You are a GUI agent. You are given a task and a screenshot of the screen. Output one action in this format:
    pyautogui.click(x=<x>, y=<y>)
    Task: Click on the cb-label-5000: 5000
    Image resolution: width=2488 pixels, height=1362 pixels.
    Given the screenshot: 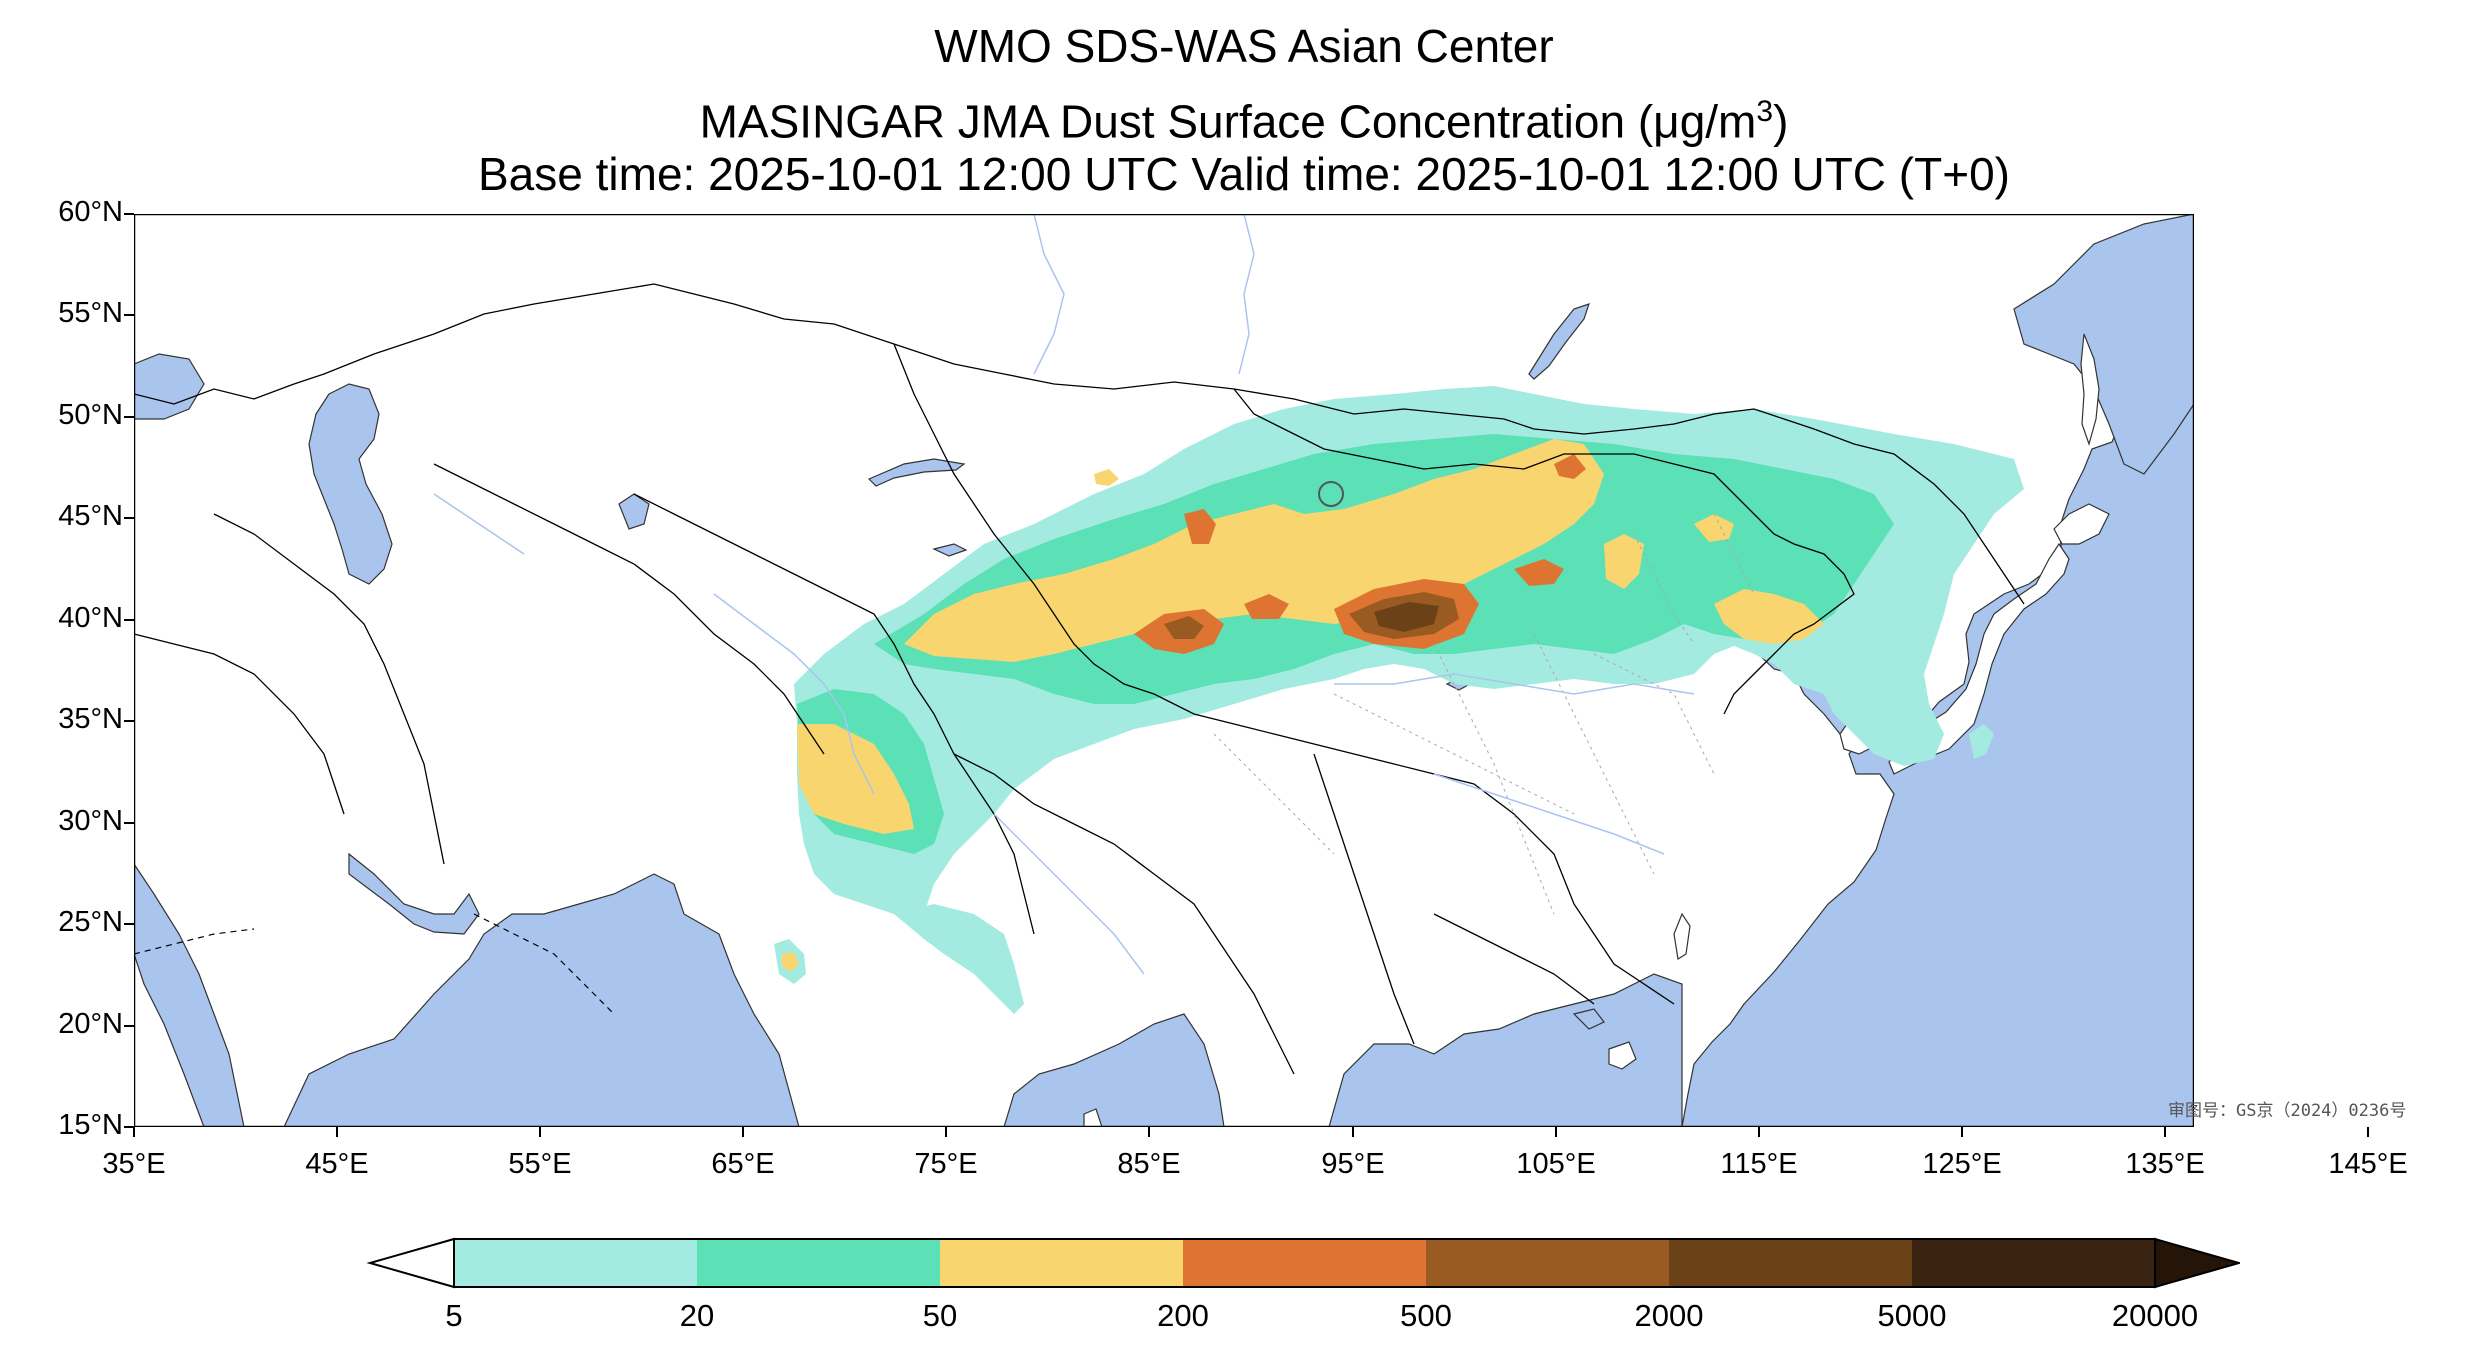 What is the action you would take?
    pyautogui.click(x=1912, y=1315)
    